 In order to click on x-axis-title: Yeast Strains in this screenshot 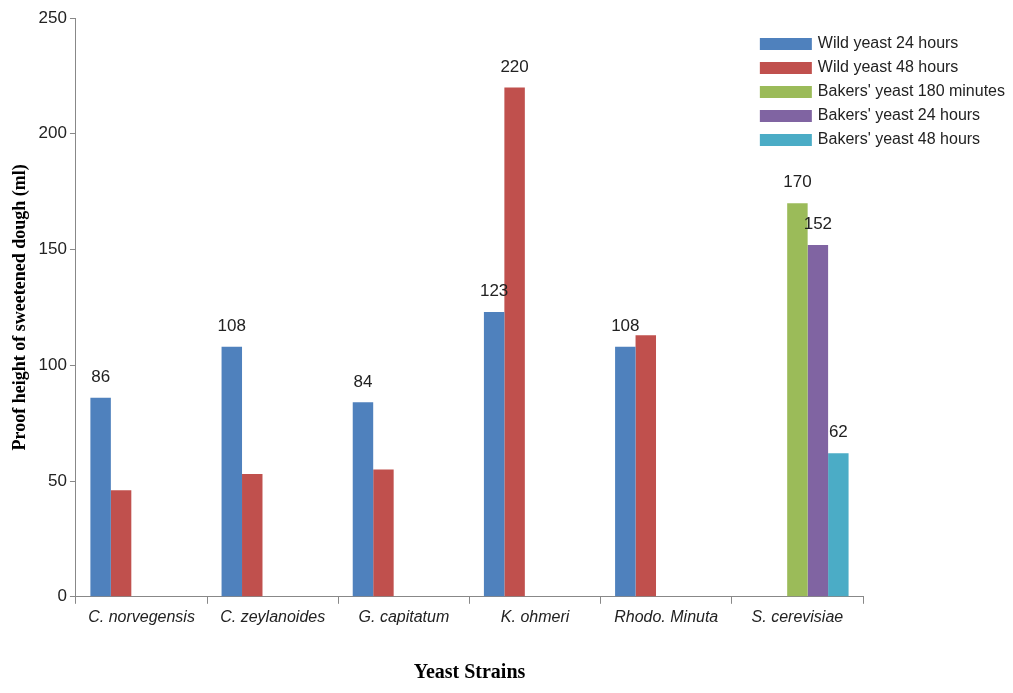, I will do `click(469, 671)`.